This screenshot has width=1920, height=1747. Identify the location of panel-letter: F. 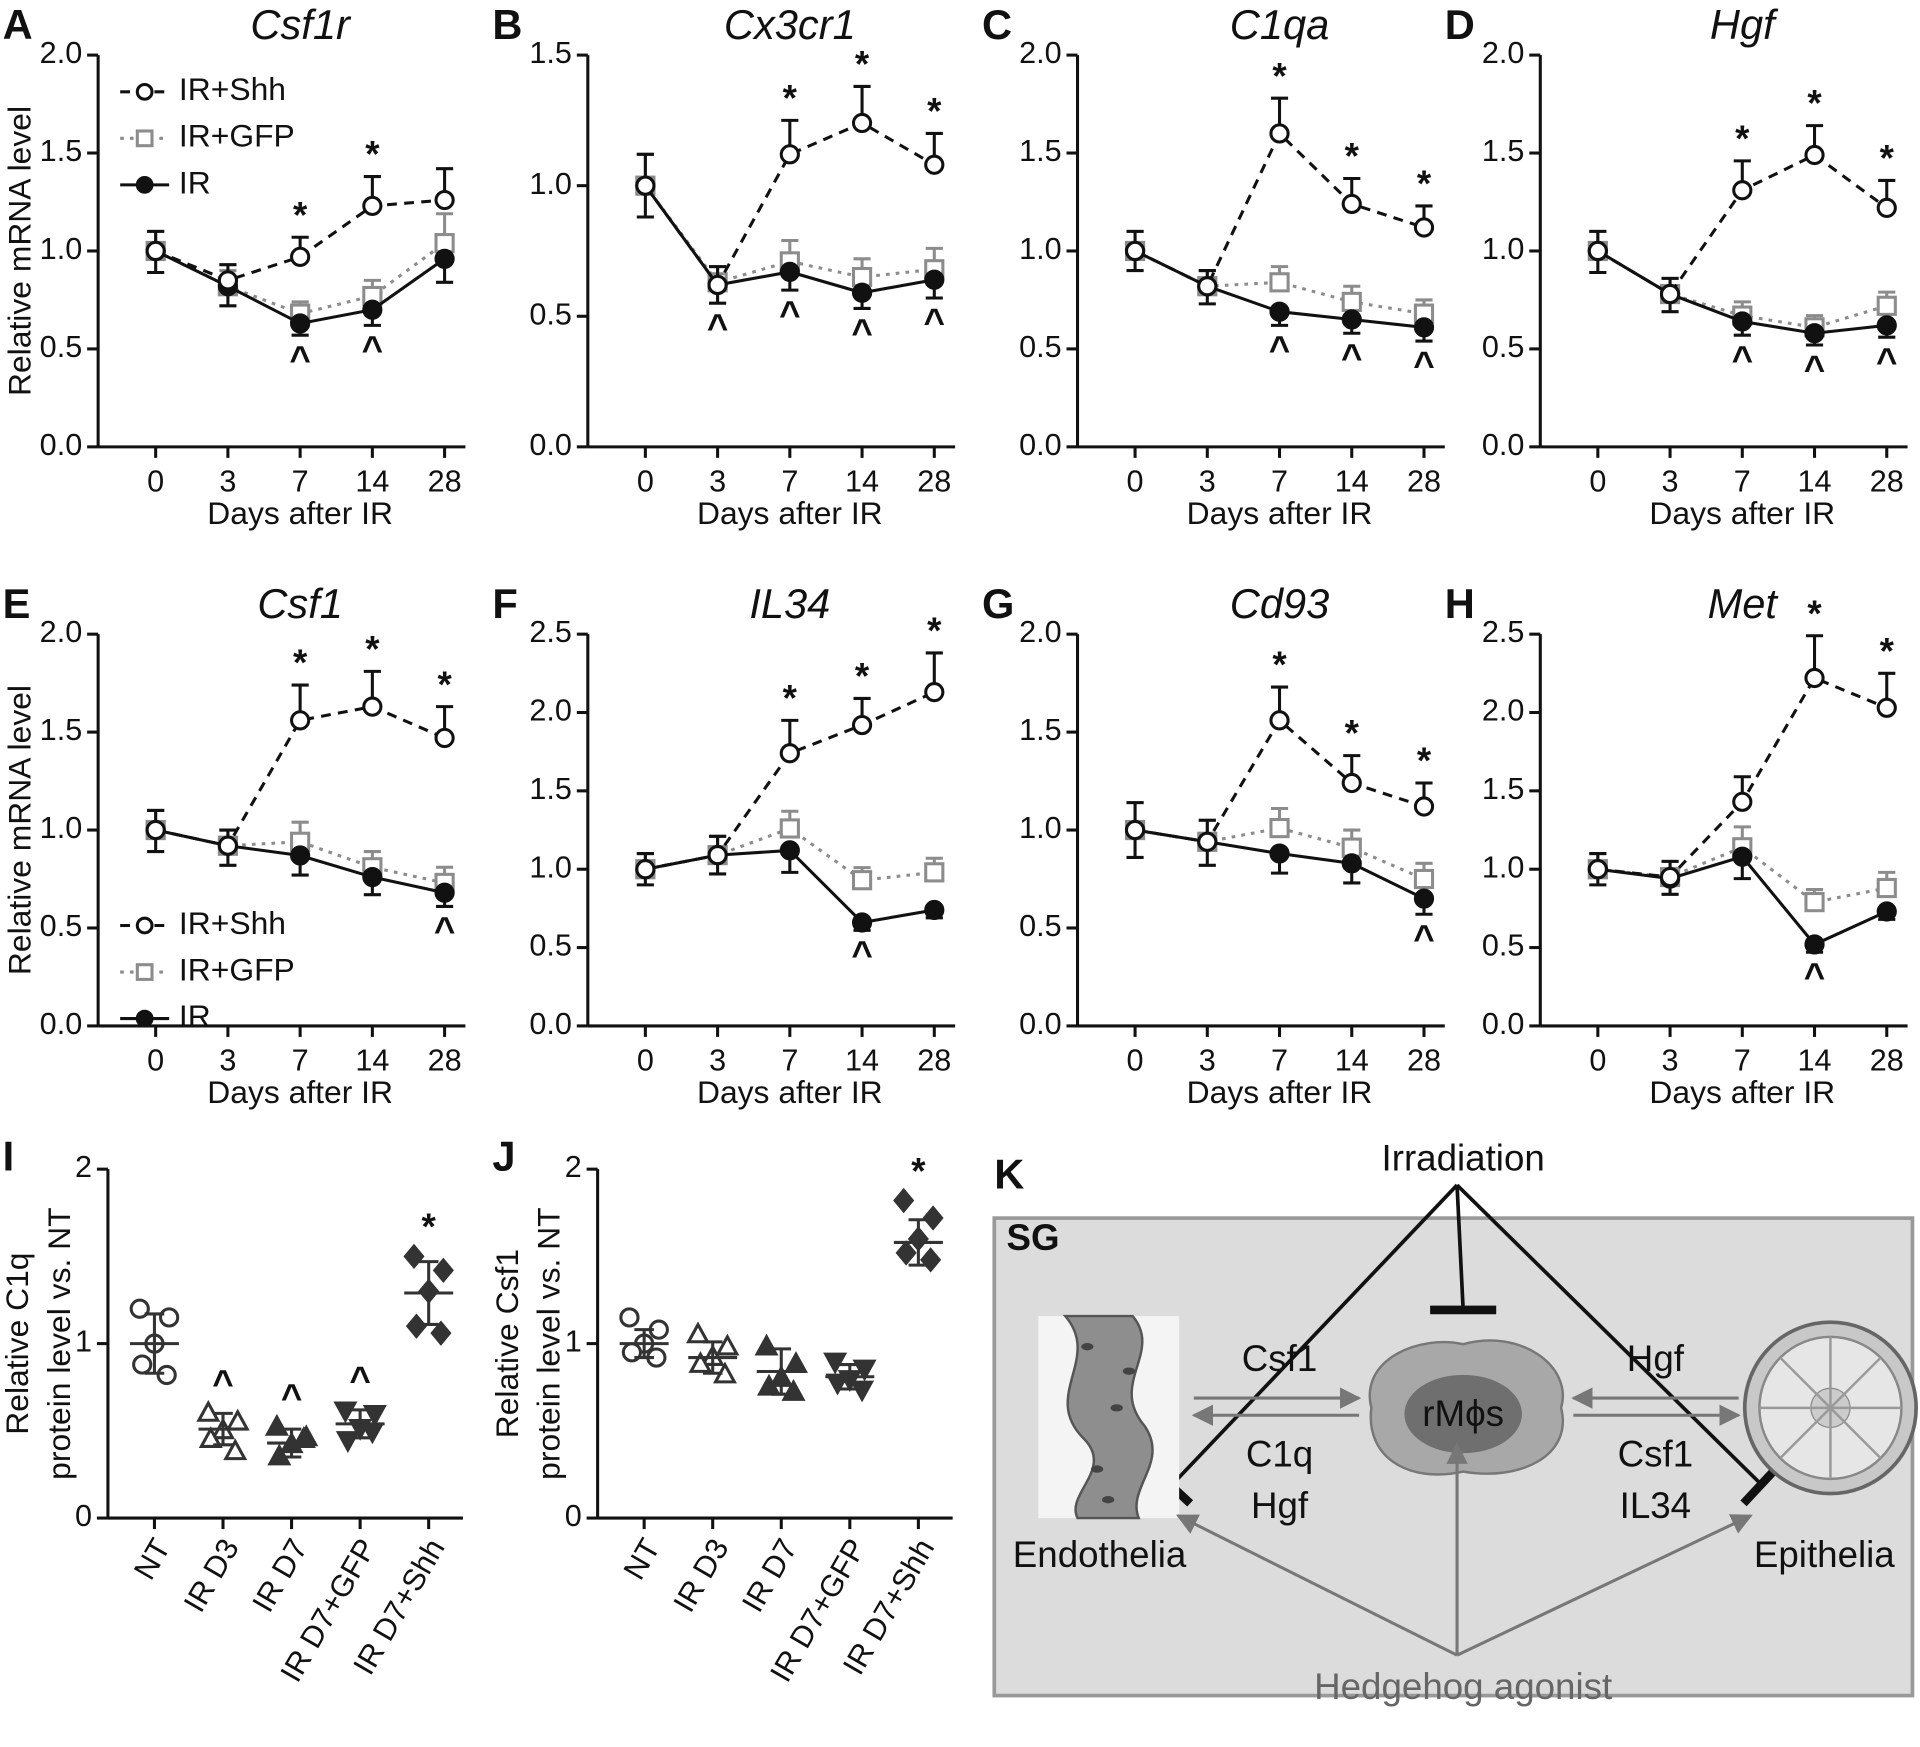
(504, 603).